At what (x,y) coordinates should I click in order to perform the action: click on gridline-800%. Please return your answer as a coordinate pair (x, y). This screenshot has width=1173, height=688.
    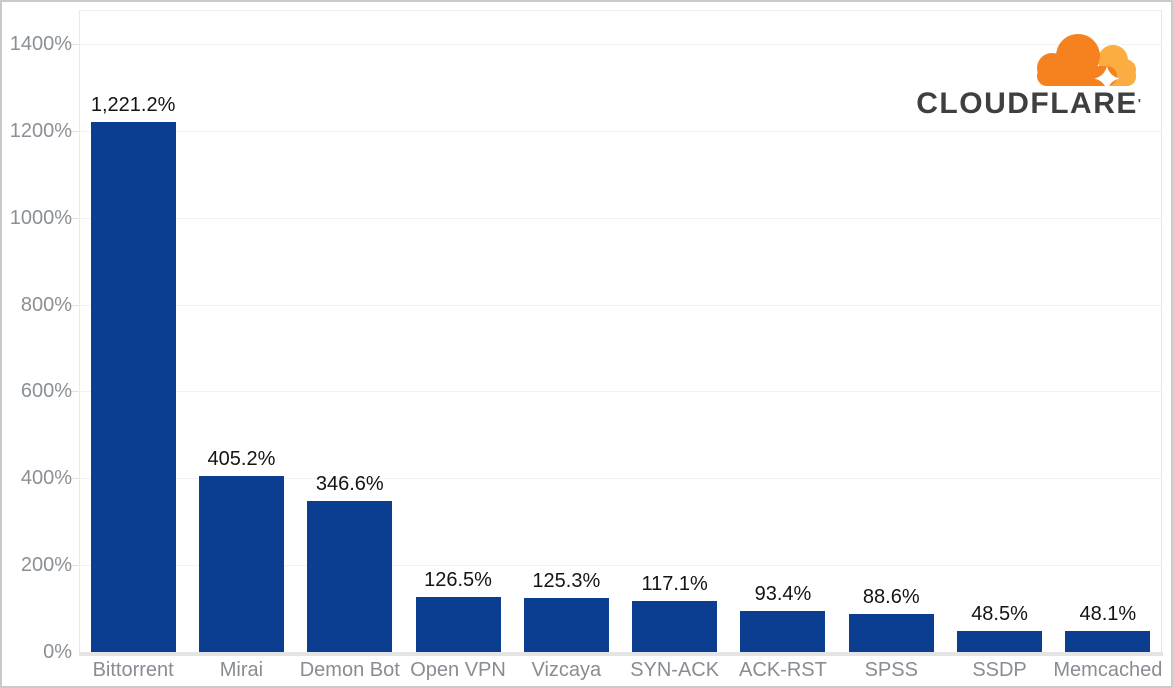
    Looking at the image, I should click on (620, 305).